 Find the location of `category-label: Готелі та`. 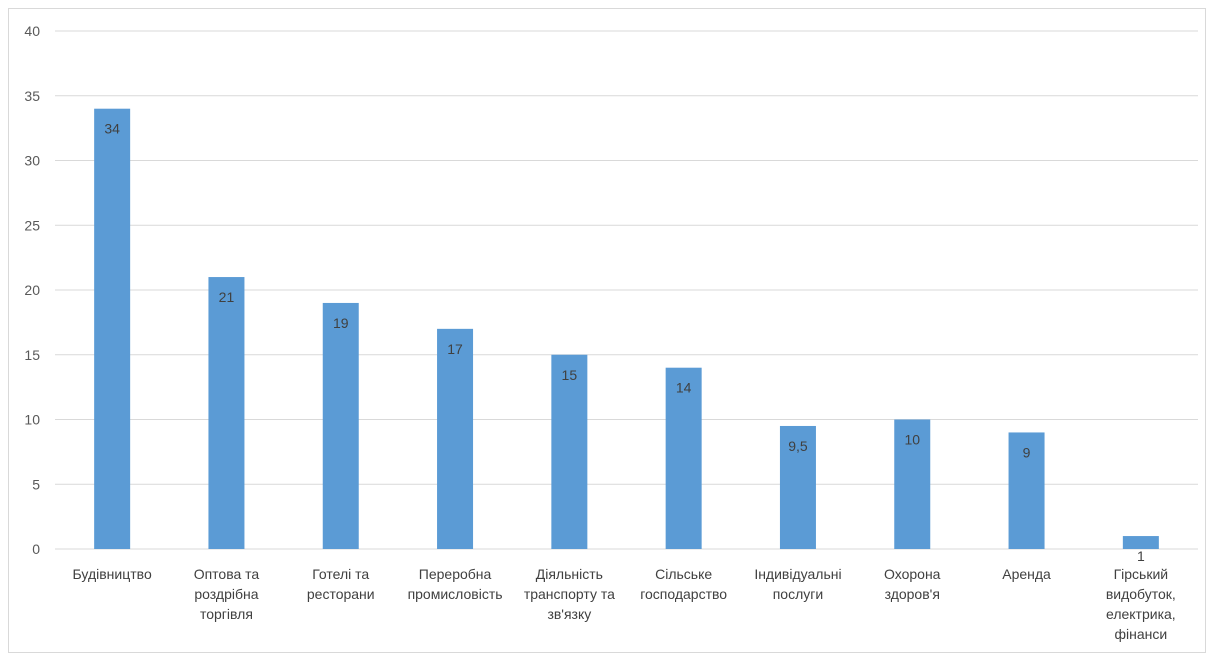

category-label: Готелі та is located at coordinates (340, 574).